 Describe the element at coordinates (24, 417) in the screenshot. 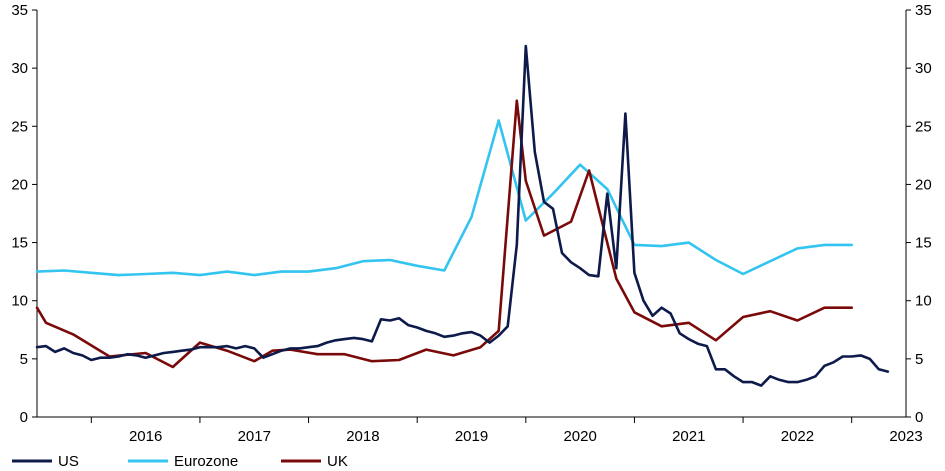

I see `y-left-tick-label: 0` at that location.